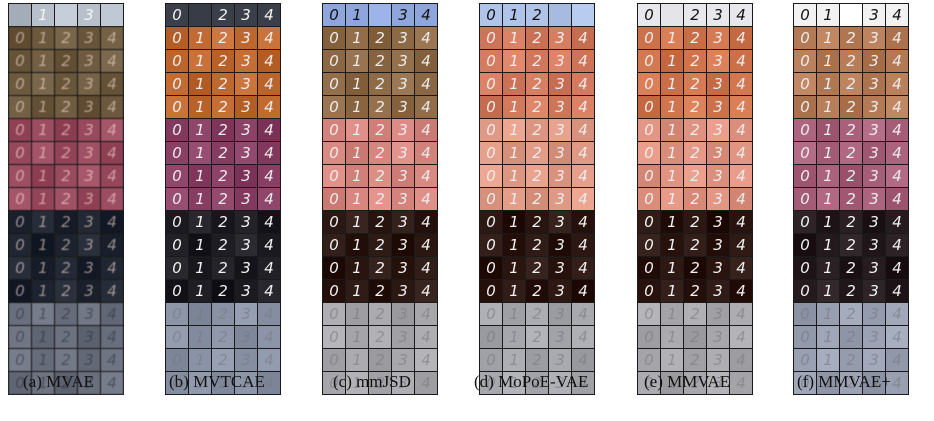 The height and width of the screenshot is (421, 934). Describe the element at coordinates (491, 15) in the screenshot. I see `input-cell: 0` at that location.